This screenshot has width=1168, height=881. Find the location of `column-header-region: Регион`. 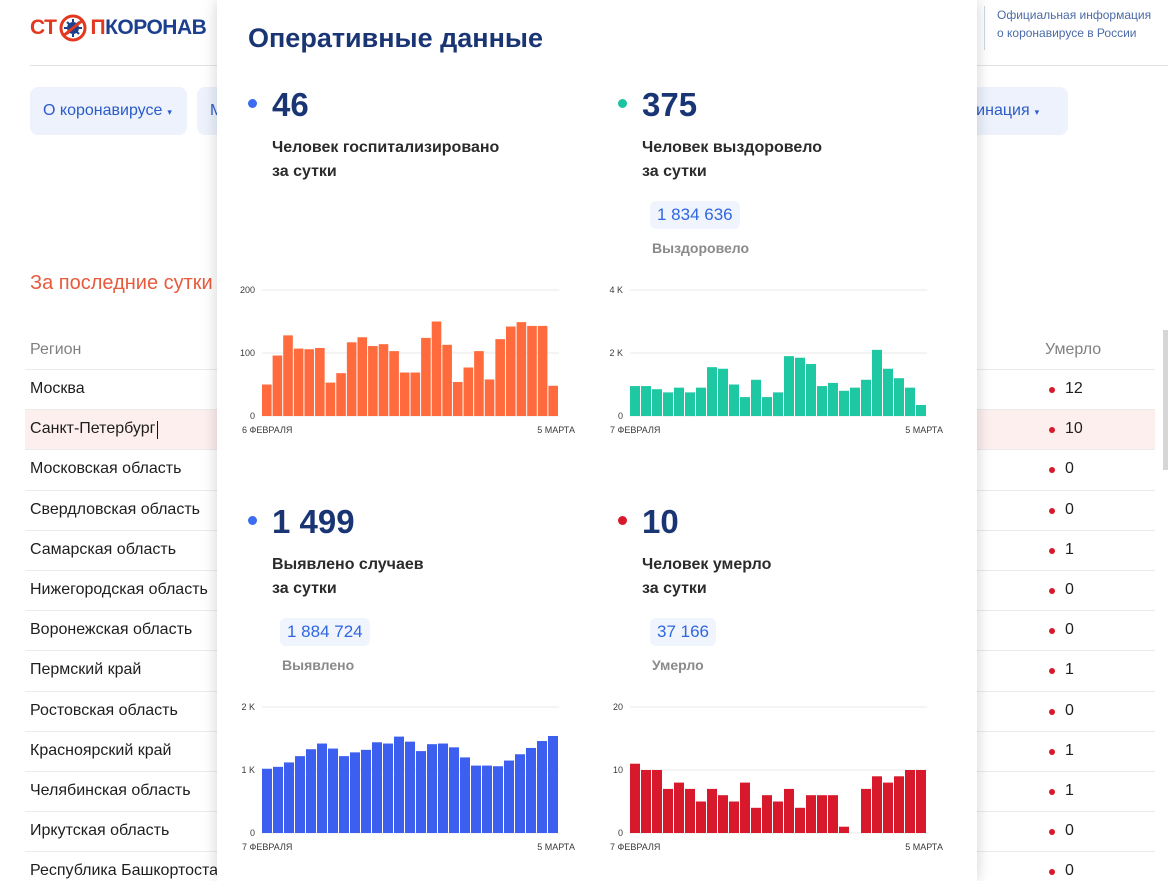

column-header-region: Регион is located at coordinates (56, 349).